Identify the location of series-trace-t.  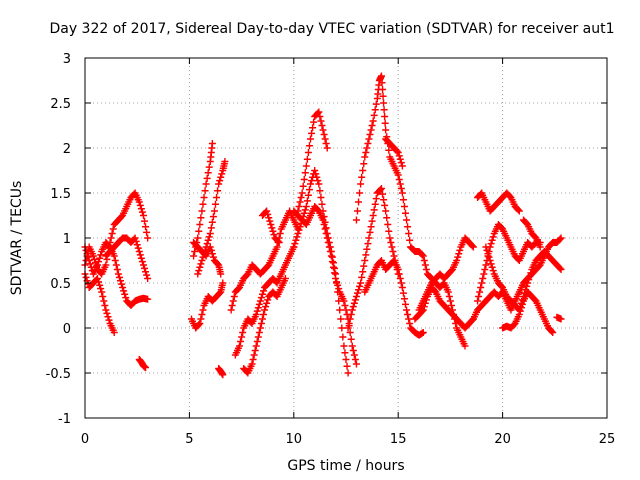
(394, 298).